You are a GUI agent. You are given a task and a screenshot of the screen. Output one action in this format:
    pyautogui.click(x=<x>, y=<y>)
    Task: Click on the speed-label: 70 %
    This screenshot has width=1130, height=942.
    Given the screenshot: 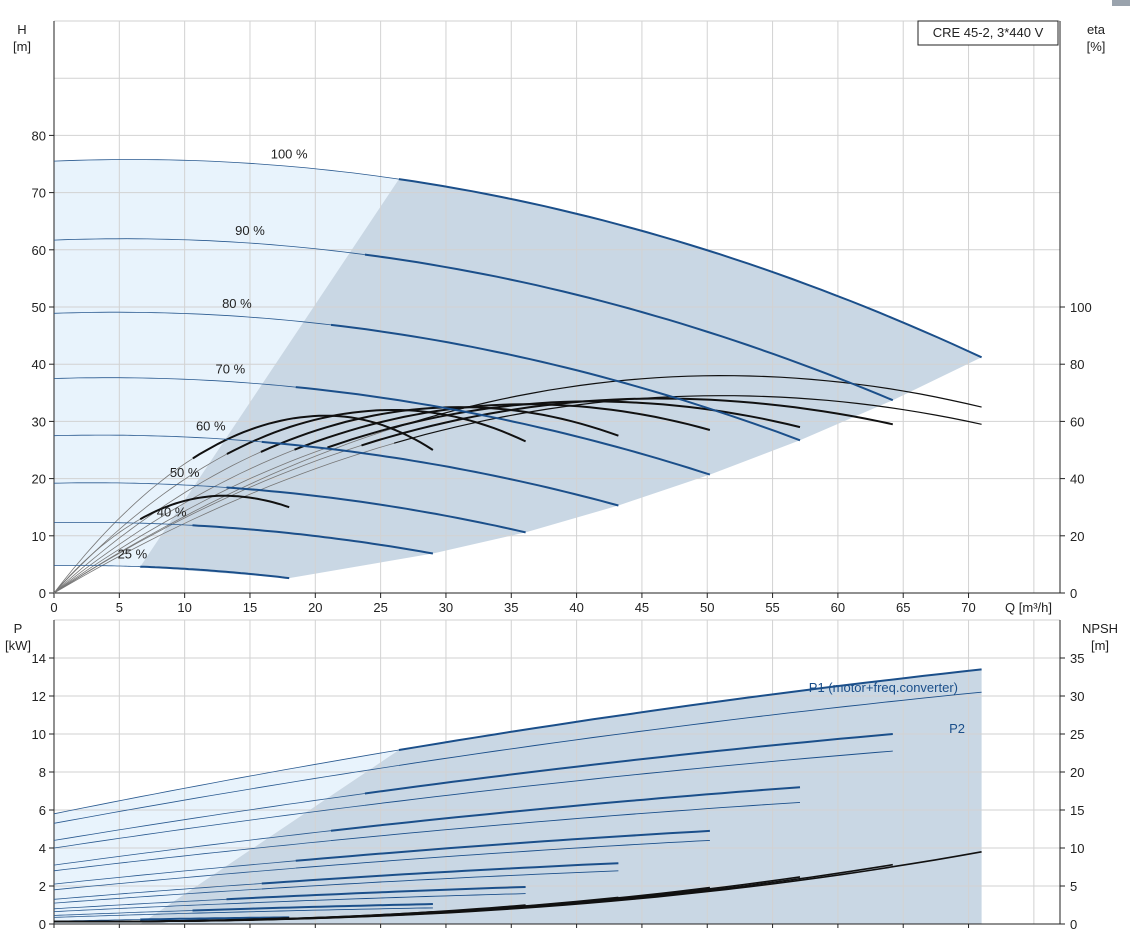 What is the action you would take?
    pyautogui.click(x=231, y=369)
    